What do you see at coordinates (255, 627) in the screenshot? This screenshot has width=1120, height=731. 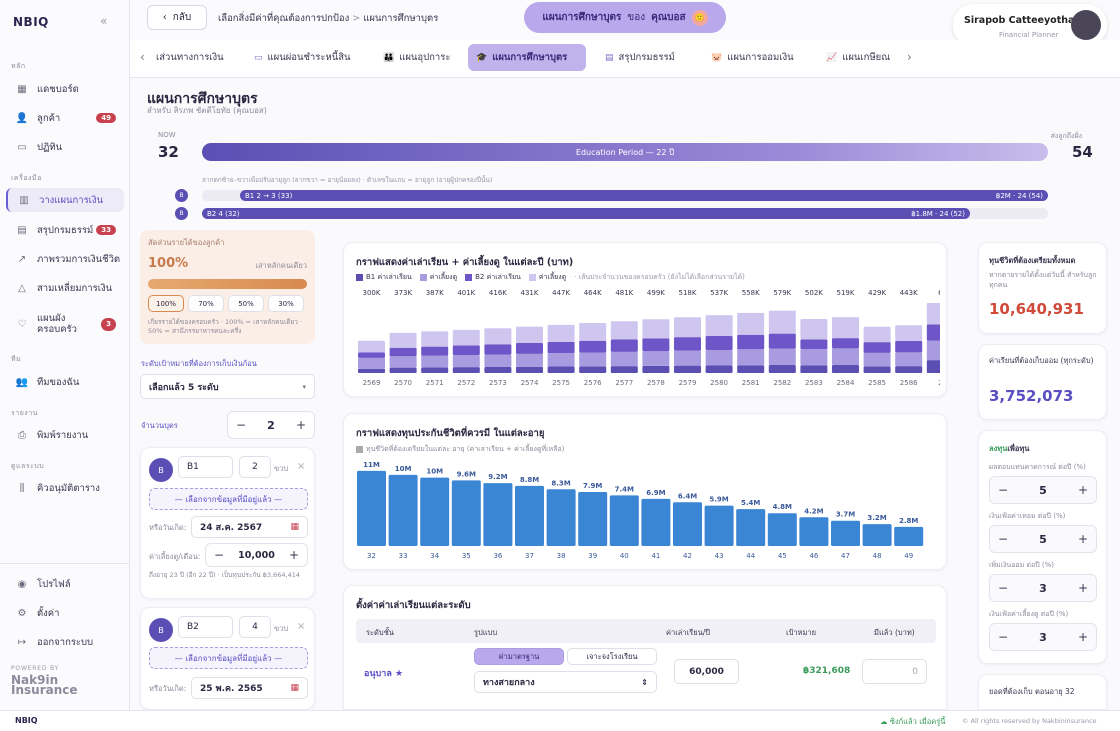 I see `child-age-input: 4` at bounding box center [255, 627].